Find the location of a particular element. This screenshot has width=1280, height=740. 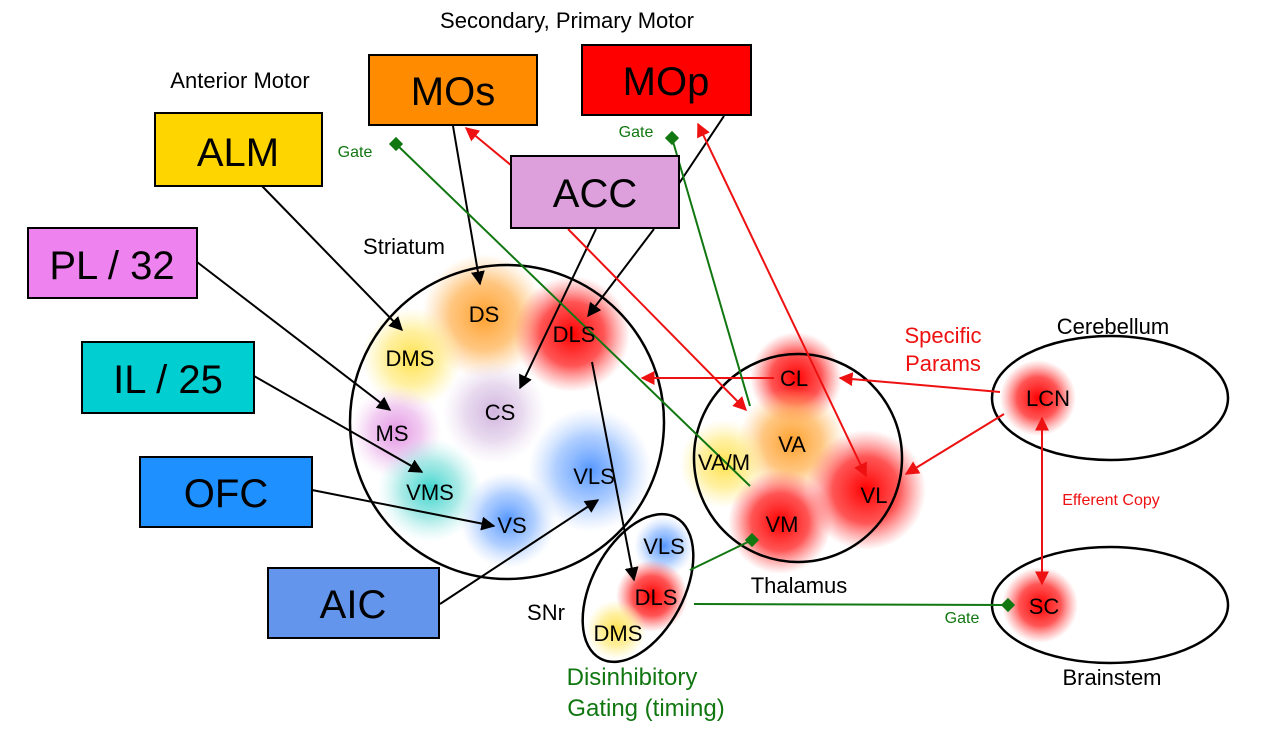

dls-to-snr-dls-arrow is located at coordinates (615, 471).